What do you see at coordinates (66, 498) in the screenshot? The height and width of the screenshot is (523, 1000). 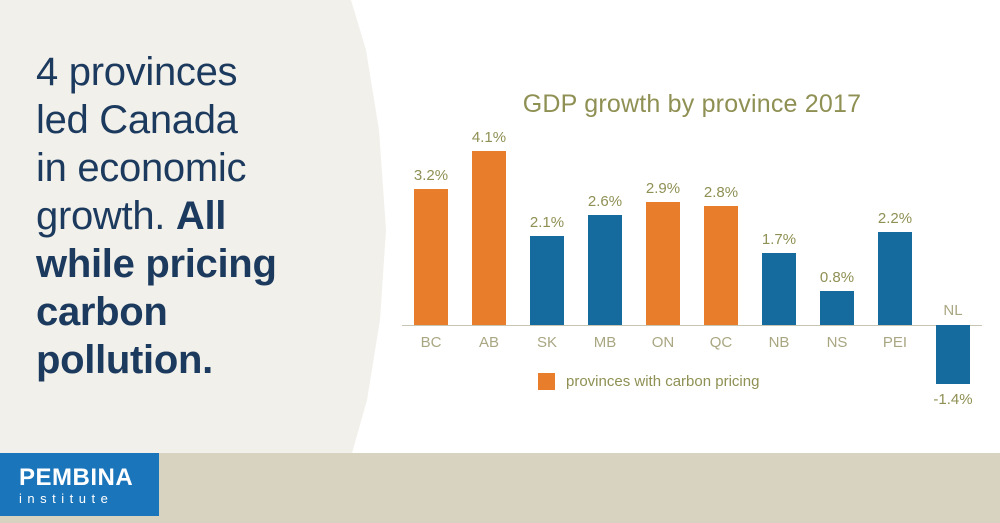 I see `logo-subtitle: institute` at bounding box center [66, 498].